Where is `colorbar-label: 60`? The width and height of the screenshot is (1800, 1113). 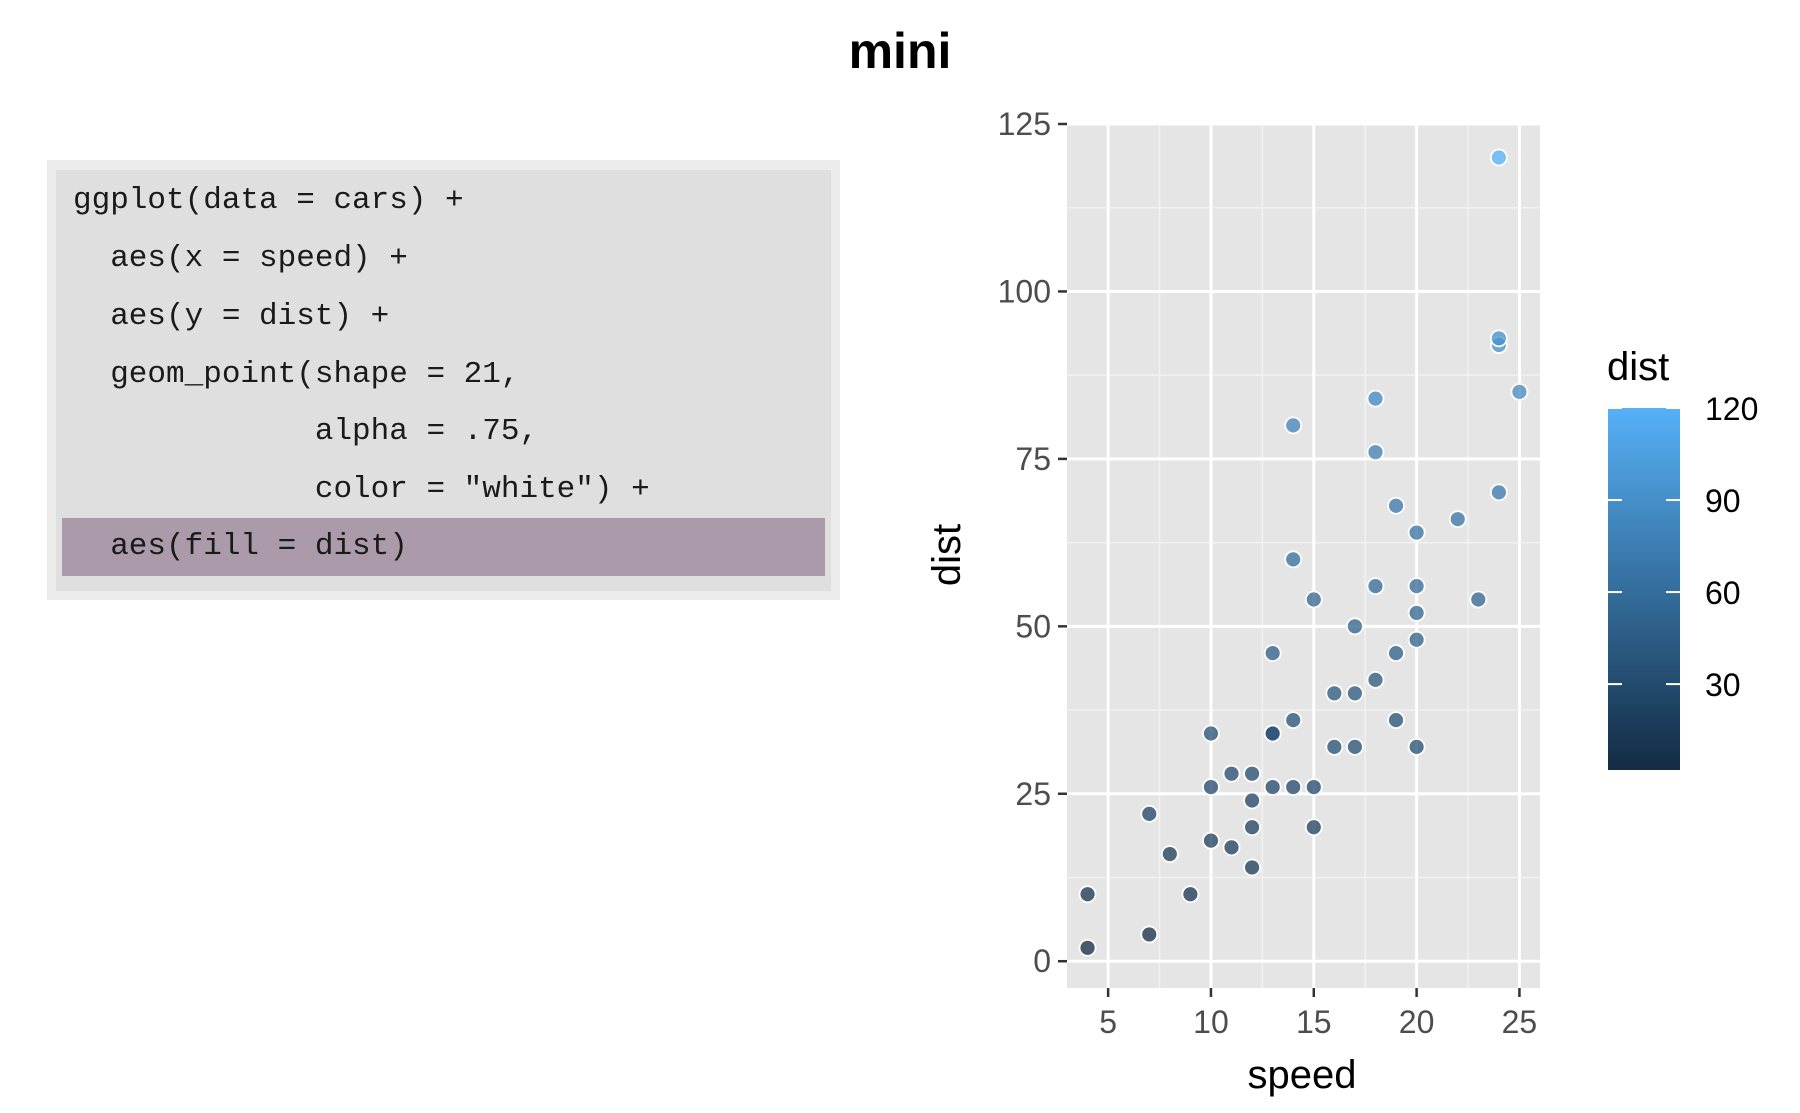 colorbar-label: 60 is located at coordinates (1723, 593).